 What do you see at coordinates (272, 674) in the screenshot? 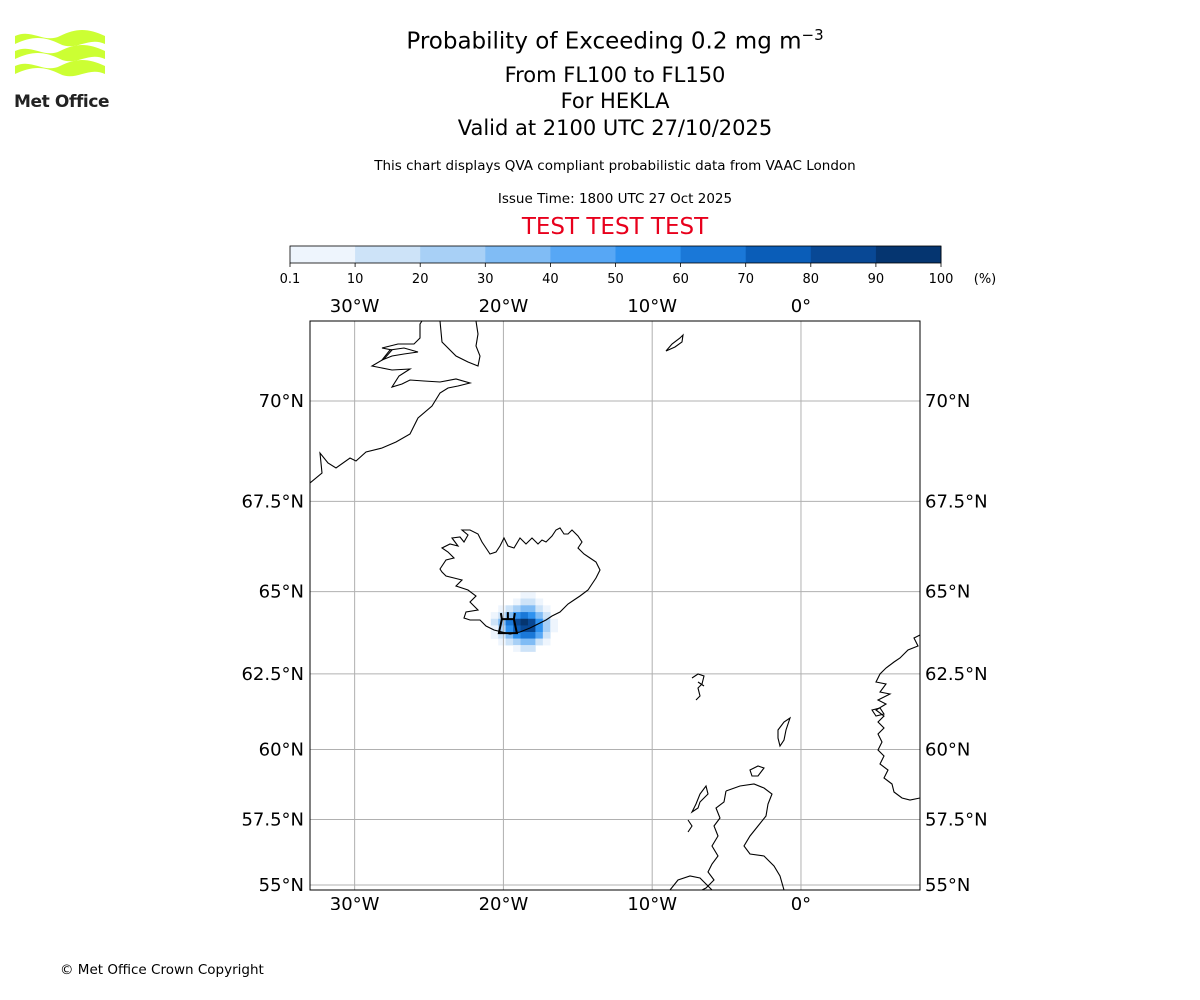
I see `lat-label-left: 62.5°N` at bounding box center [272, 674].